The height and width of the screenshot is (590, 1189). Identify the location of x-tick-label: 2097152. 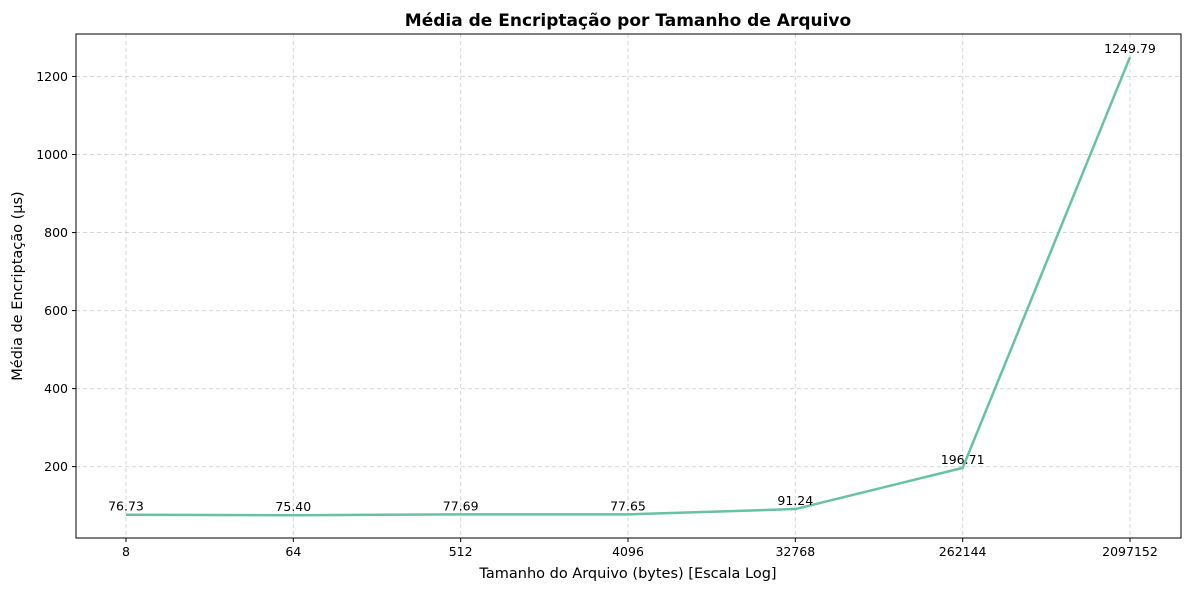
(1130, 551).